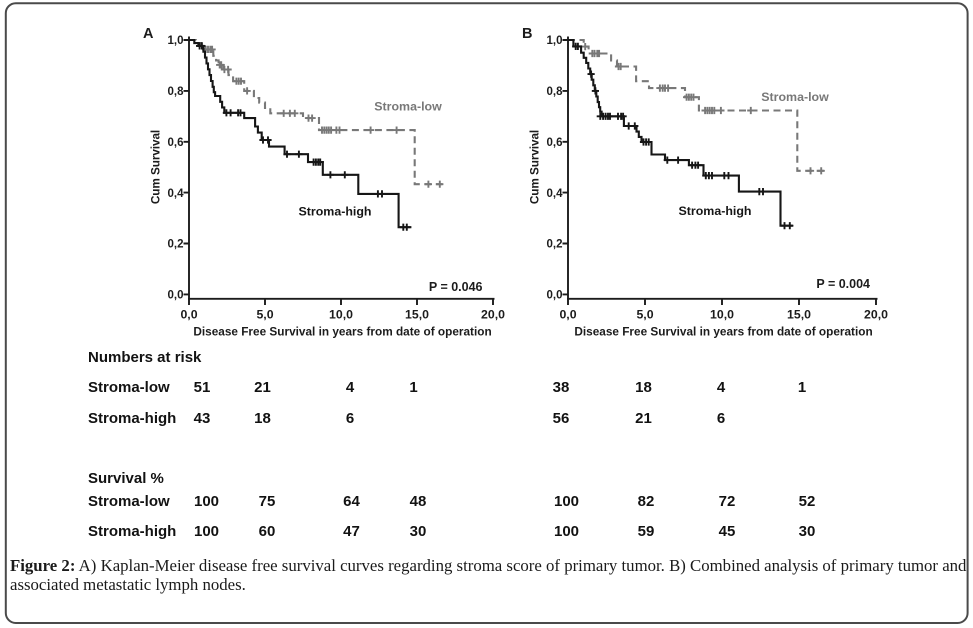 The image size is (973, 628). What do you see at coordinates (807, 501) in the screenshot?
I see `svg-text: 52` at bounding box center [807, 501].